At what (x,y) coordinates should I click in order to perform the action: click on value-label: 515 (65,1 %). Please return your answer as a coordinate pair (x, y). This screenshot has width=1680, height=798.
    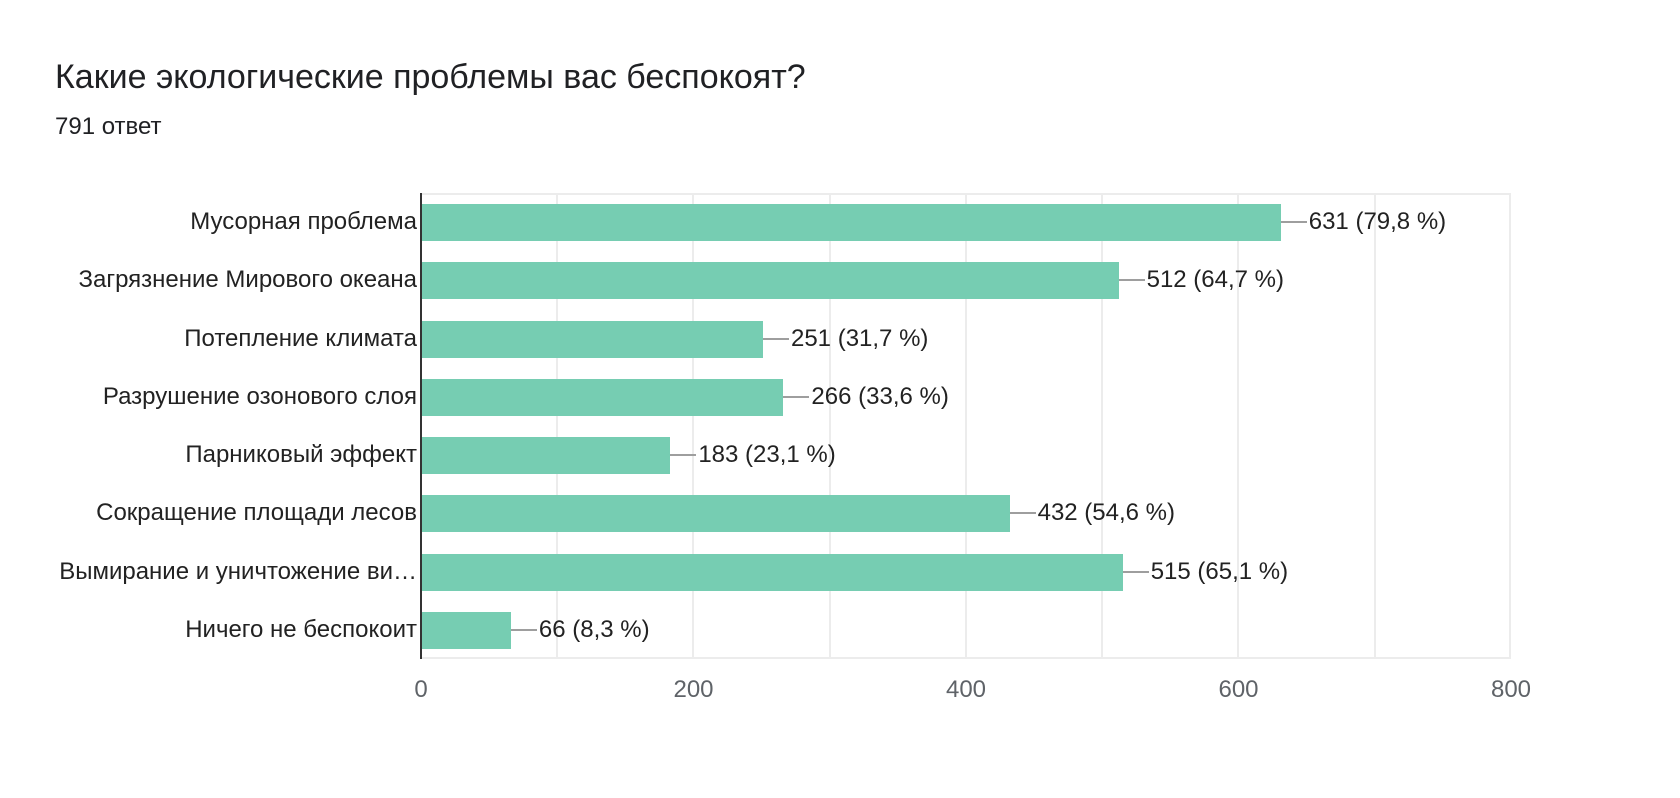
    Looking at the image, I should click on (1219, 571).